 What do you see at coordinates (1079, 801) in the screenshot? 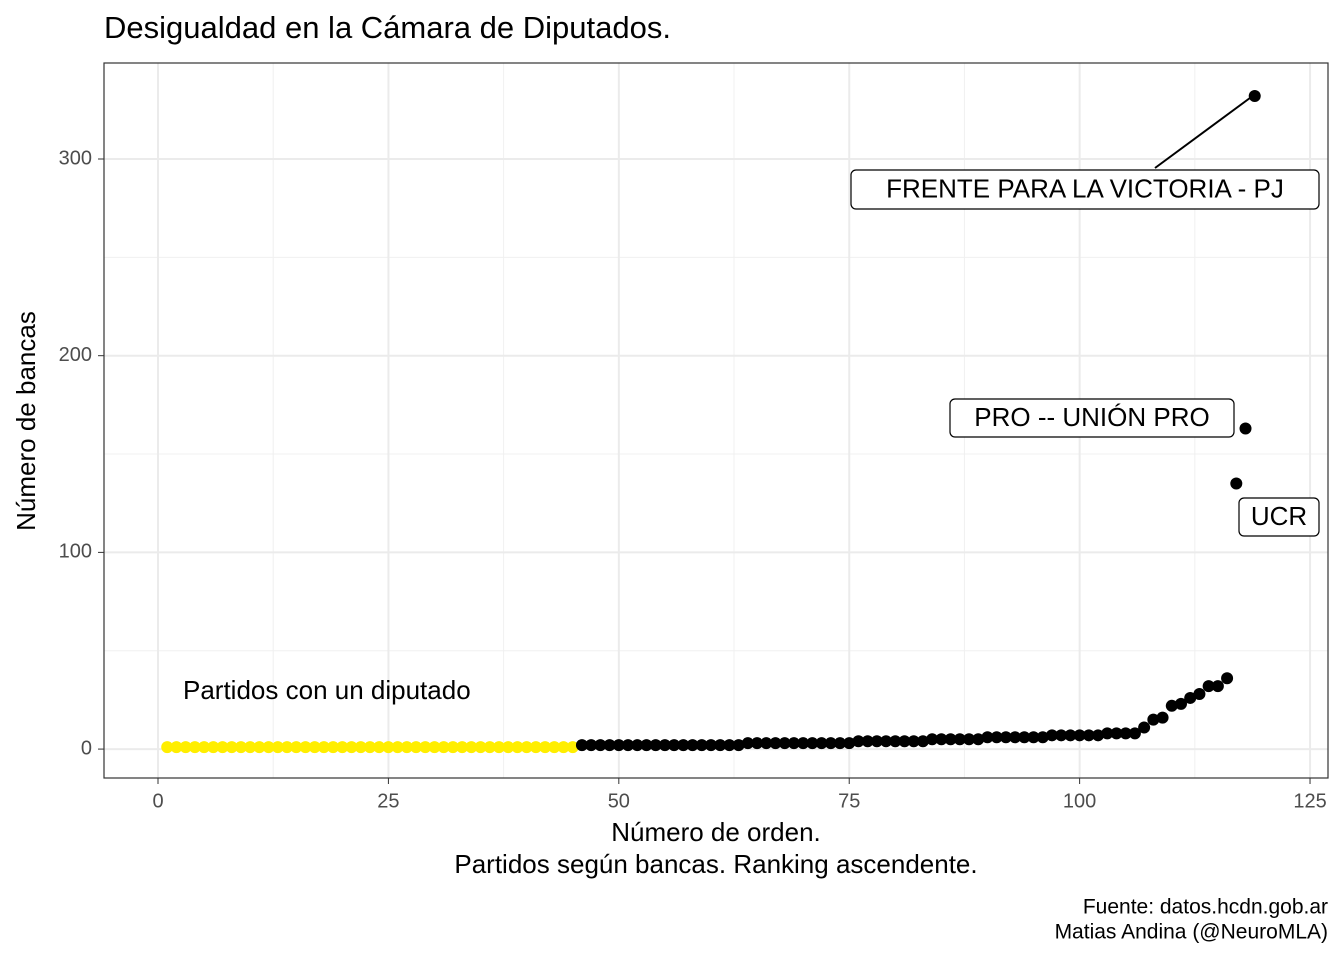
I see `x-tick-label: 100` at bounding box center [1079, 801].